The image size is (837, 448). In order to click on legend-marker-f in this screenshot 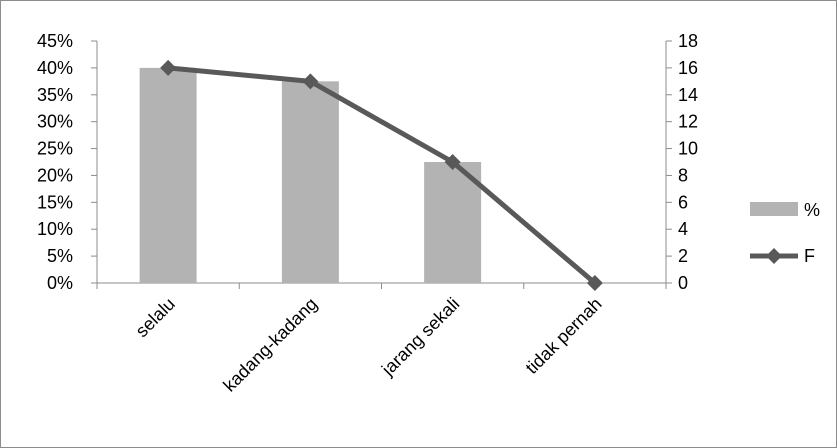, I will do `click(774, 256)`.